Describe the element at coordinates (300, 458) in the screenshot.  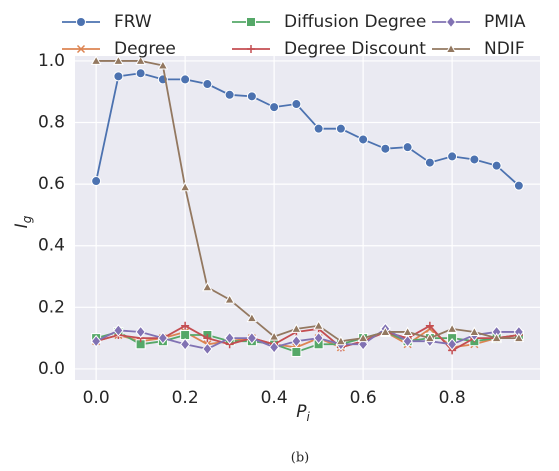
I see `caption: (b)` at that location.